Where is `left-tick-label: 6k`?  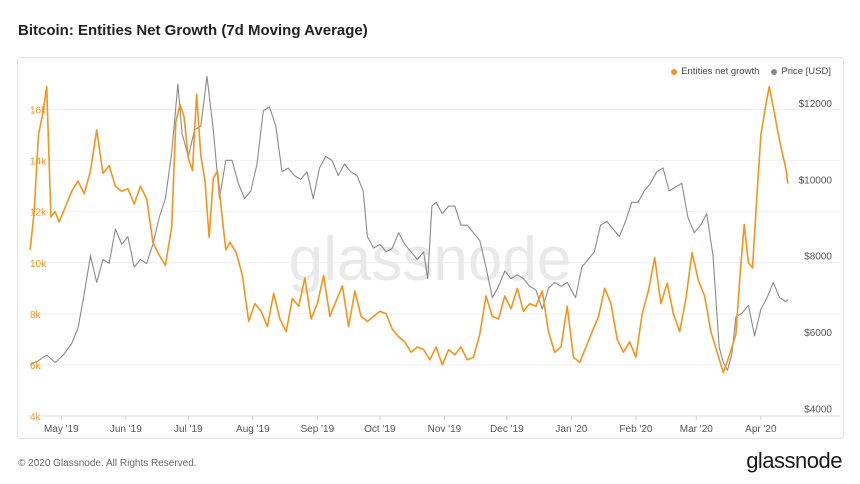 left-tick-label: 6k is located at coordinates (36, 366).